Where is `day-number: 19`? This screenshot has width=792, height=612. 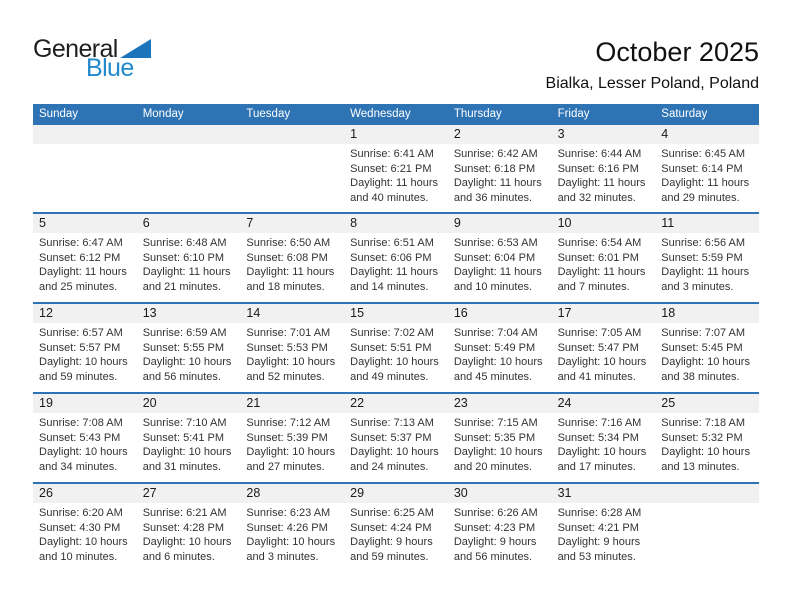 day-number: 19 is located at coordinates (46, 403).